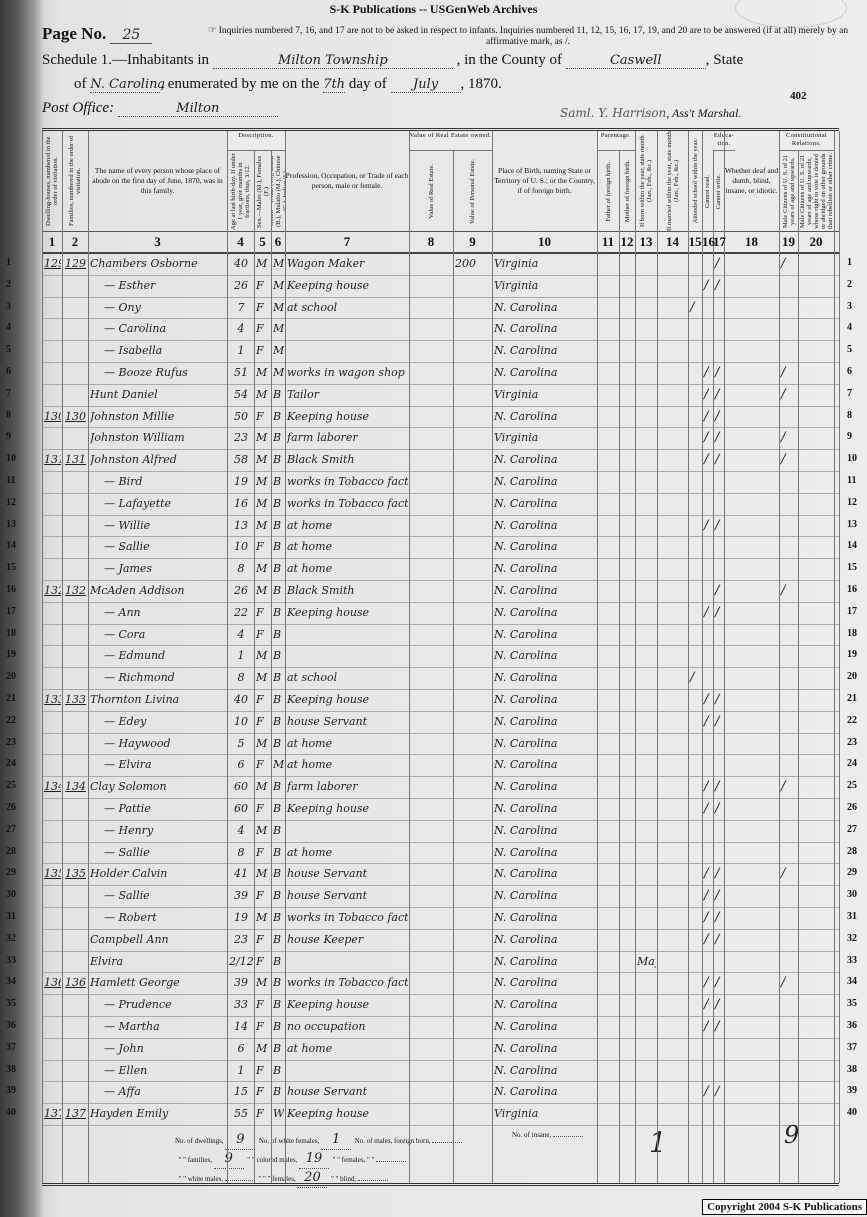  I want to click on person-name: — Sallie, so click(127, 896).